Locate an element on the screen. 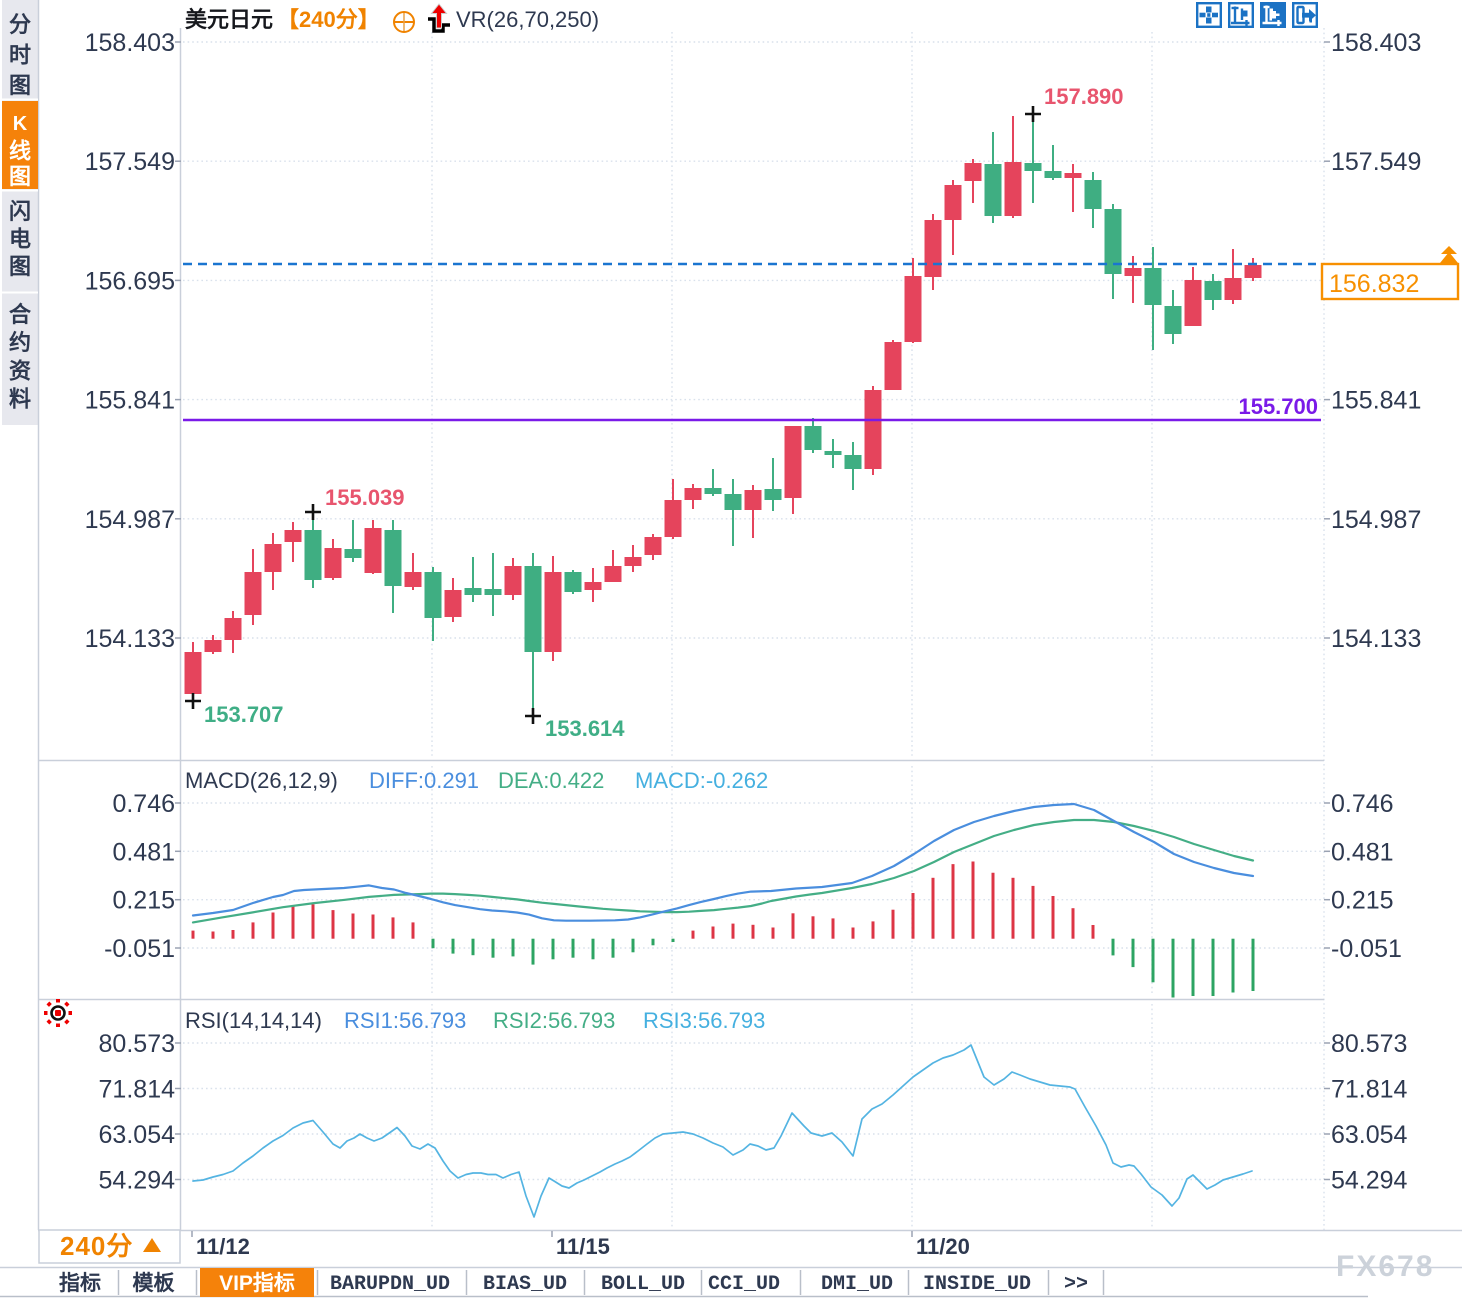  svg-text: RSI3:56.793 is located at coordinates (704, 1020).